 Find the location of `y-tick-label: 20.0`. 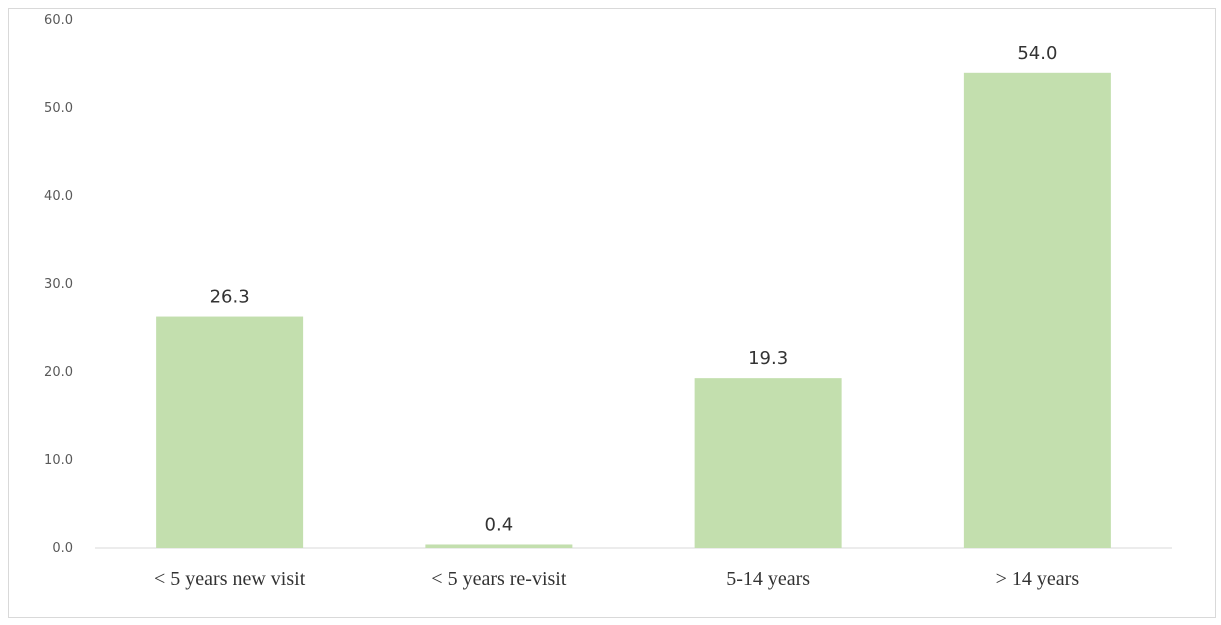

y-tick-label: 20.0 is located at coordinates (58, 372).